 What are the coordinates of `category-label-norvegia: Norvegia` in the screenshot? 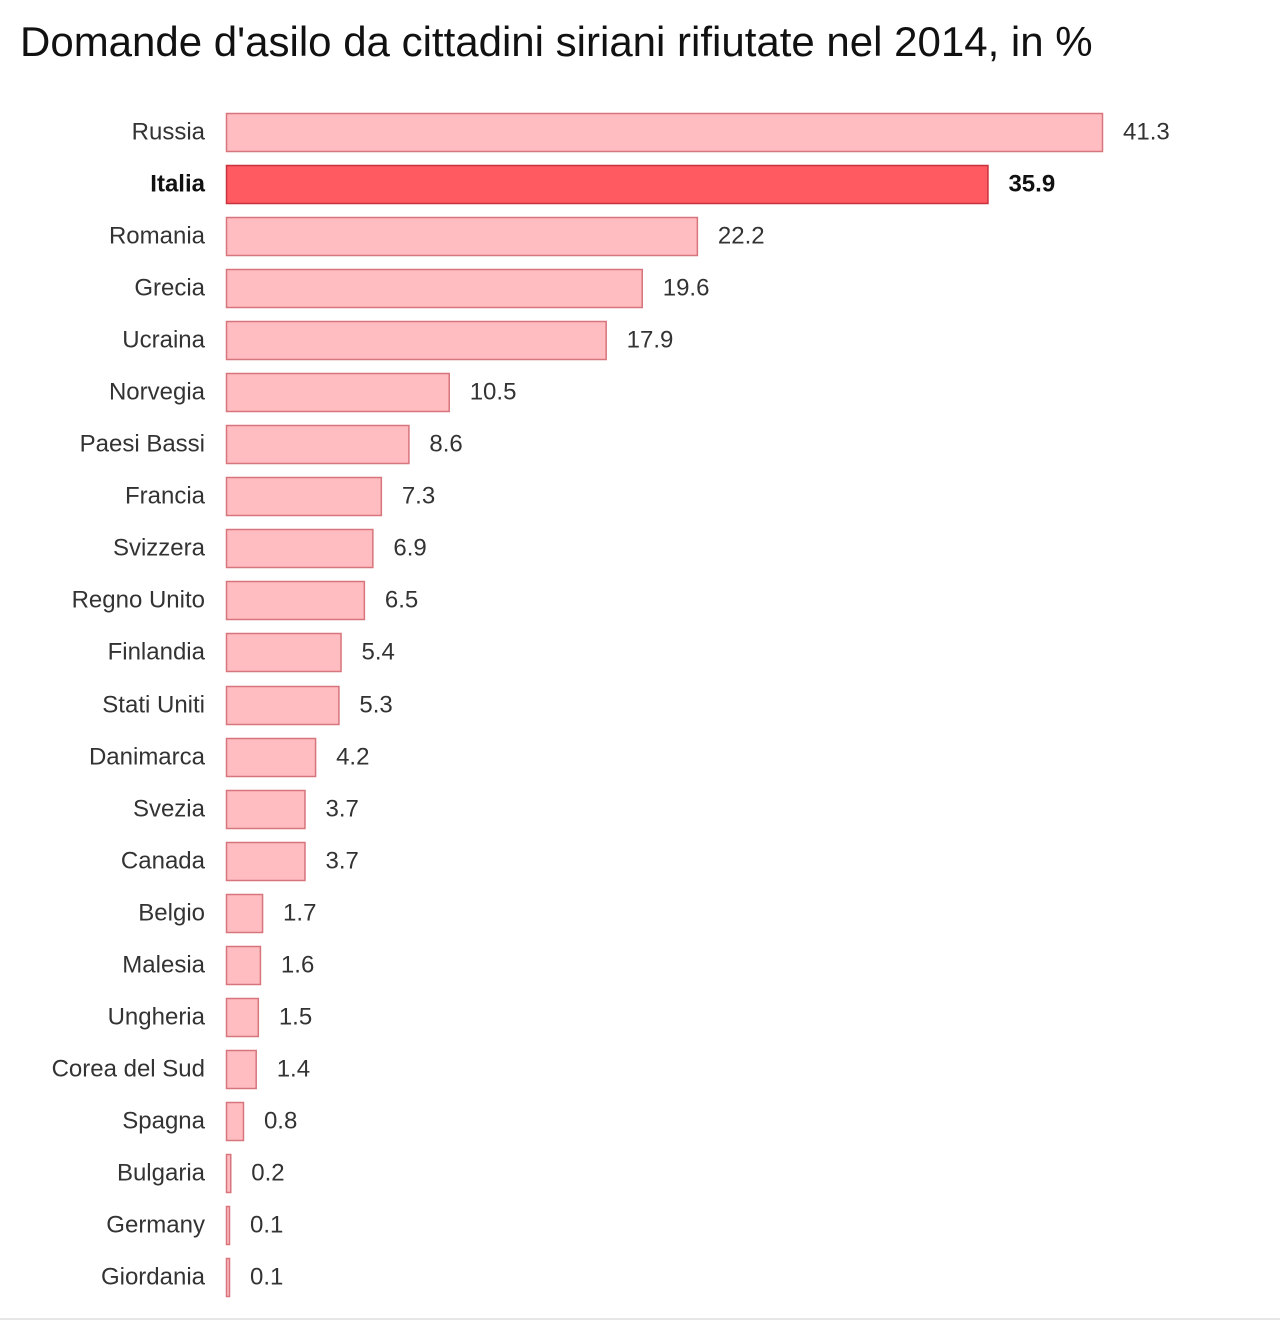 It's located at (157, 392).